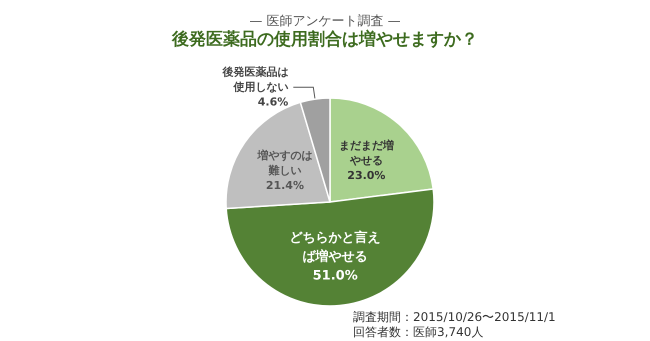  I want to click on data-label: 51.0%, so click(335, 276).